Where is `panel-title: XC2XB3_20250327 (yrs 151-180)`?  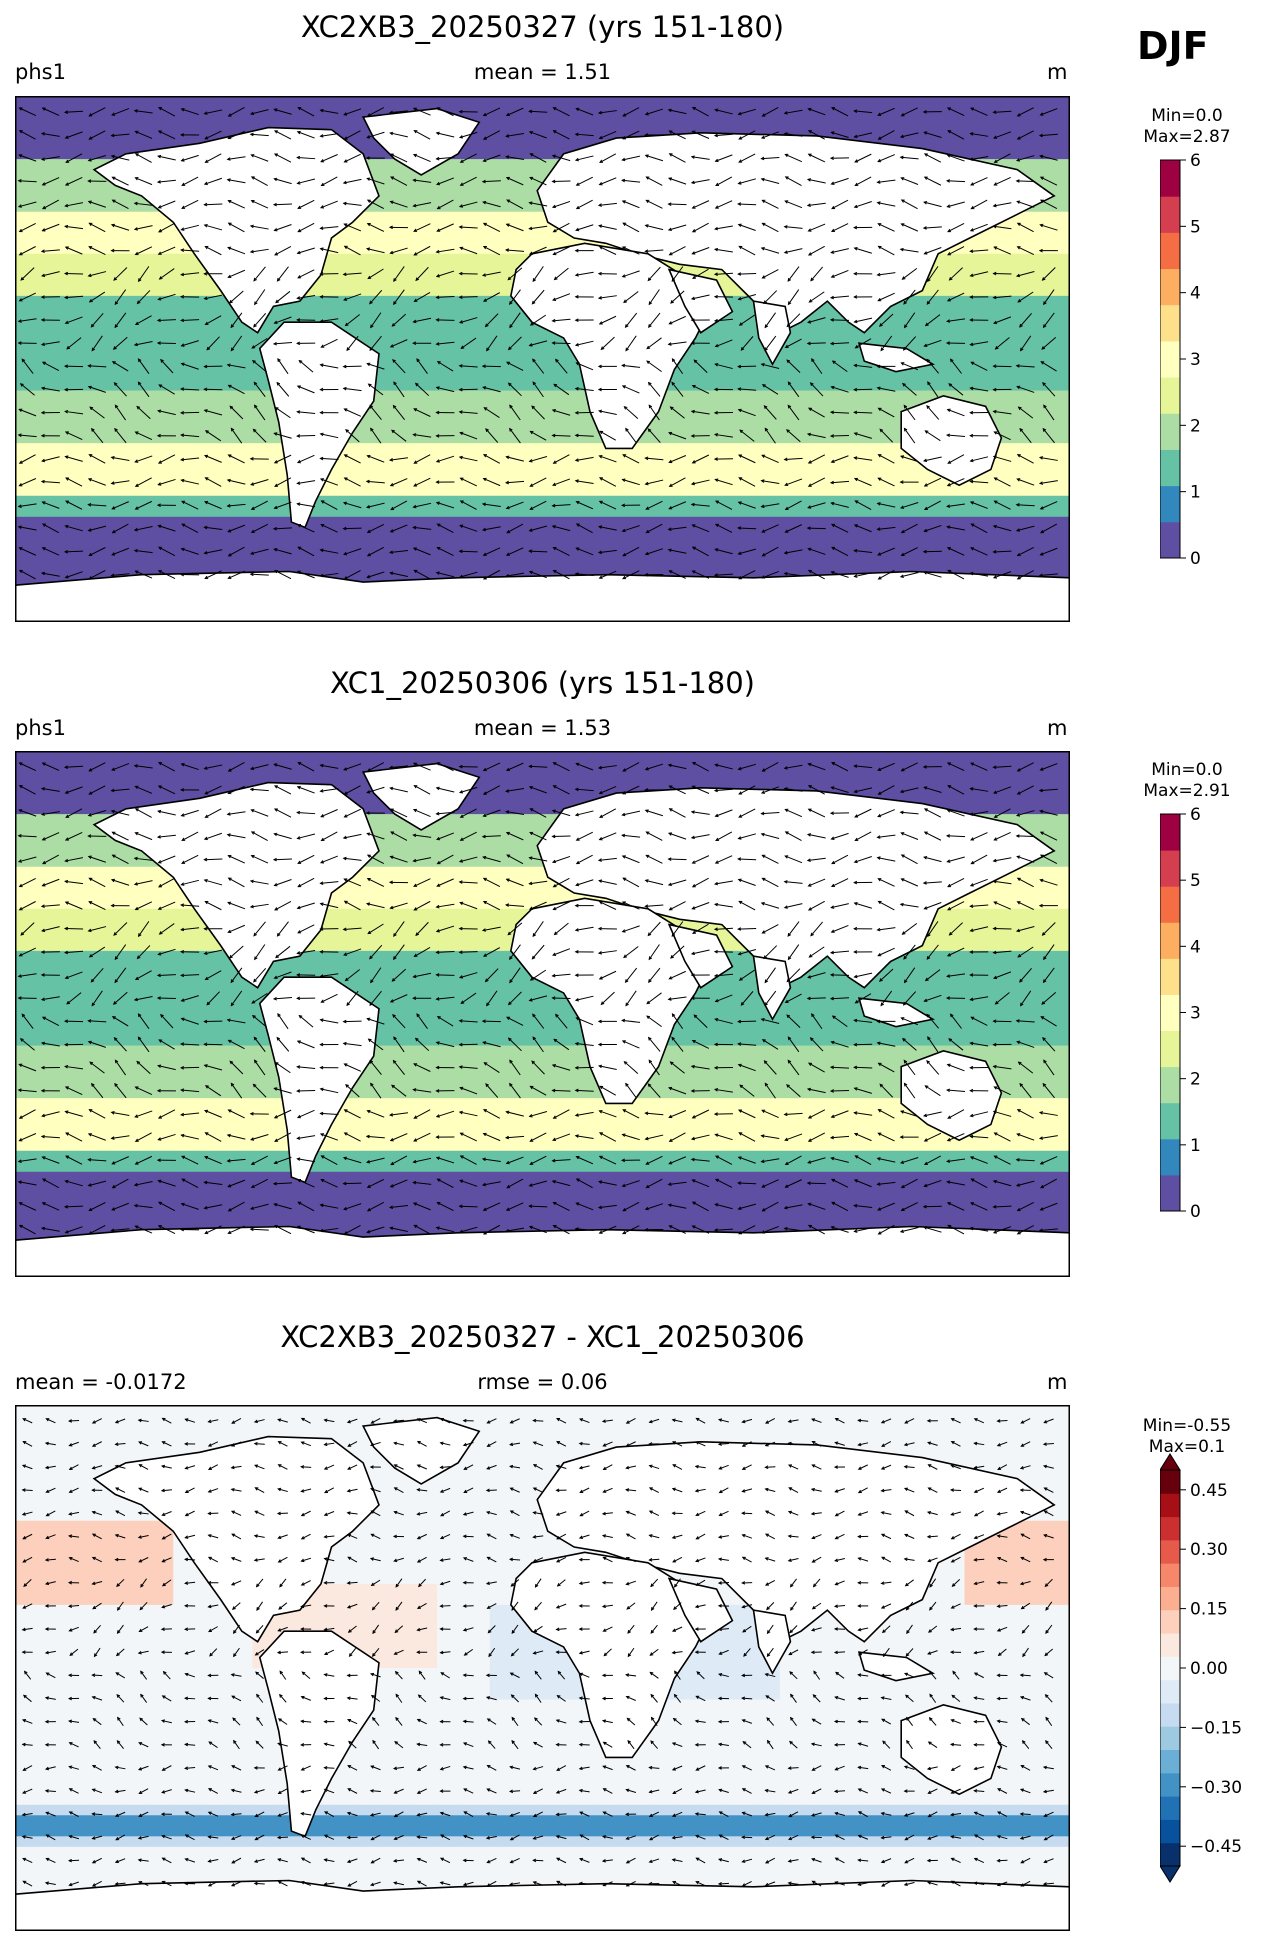
panel-title: XC2XB3_20250327 (yrs 151-180) is located at coordinates (542, 27).